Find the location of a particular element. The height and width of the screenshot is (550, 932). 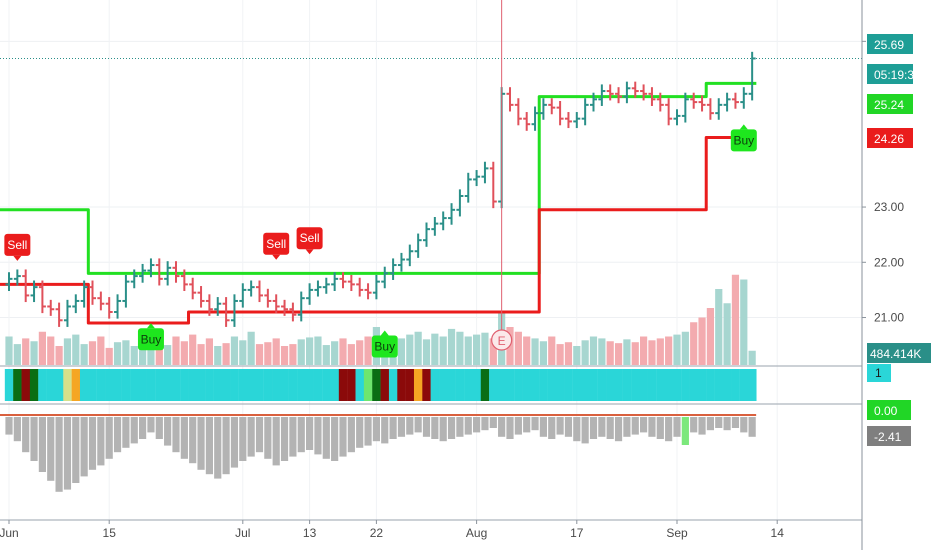

signal-text: Buy is located at coordinates (384, 346).